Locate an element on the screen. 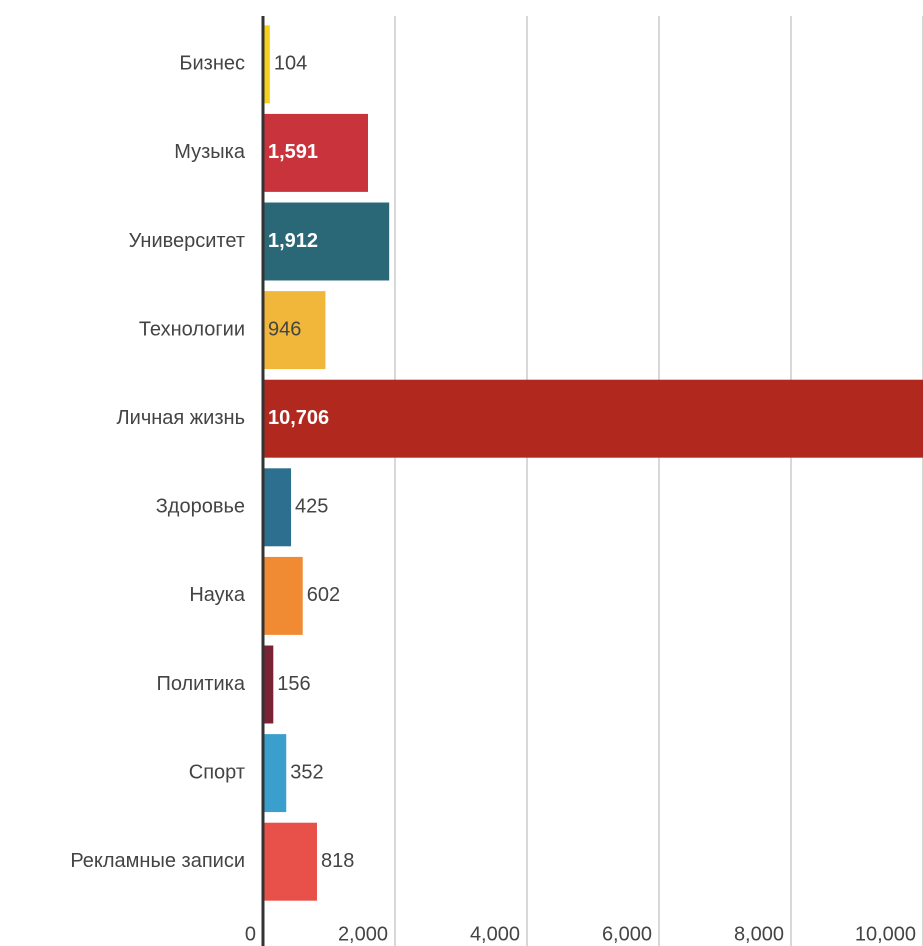 The width and height of the screenshot is (923, 946). value-label: 104 is located at coordinates (290, 64).